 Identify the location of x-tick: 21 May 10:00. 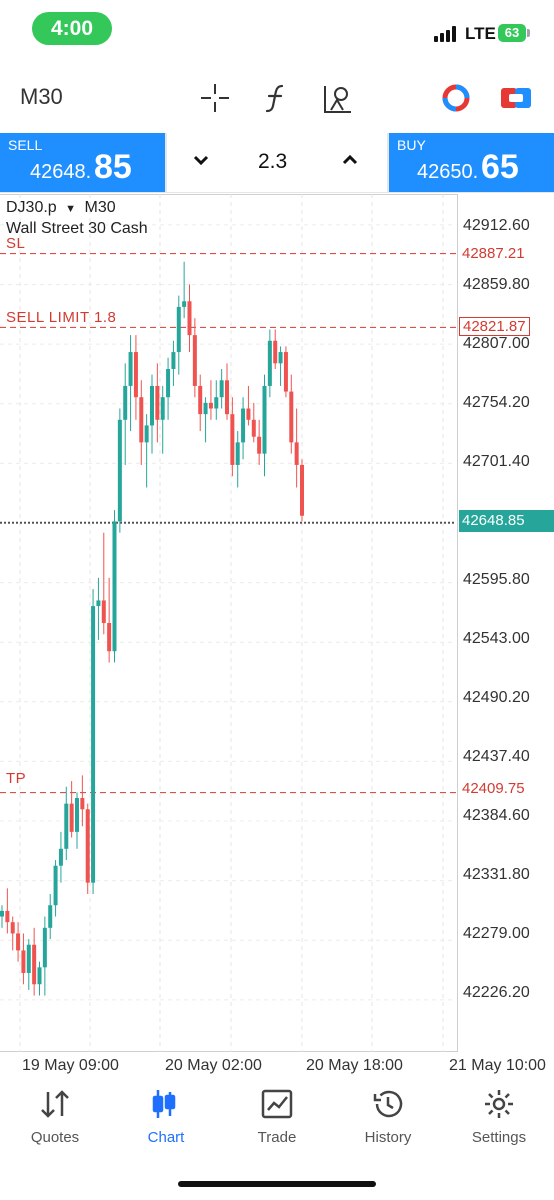
(497, 1065).